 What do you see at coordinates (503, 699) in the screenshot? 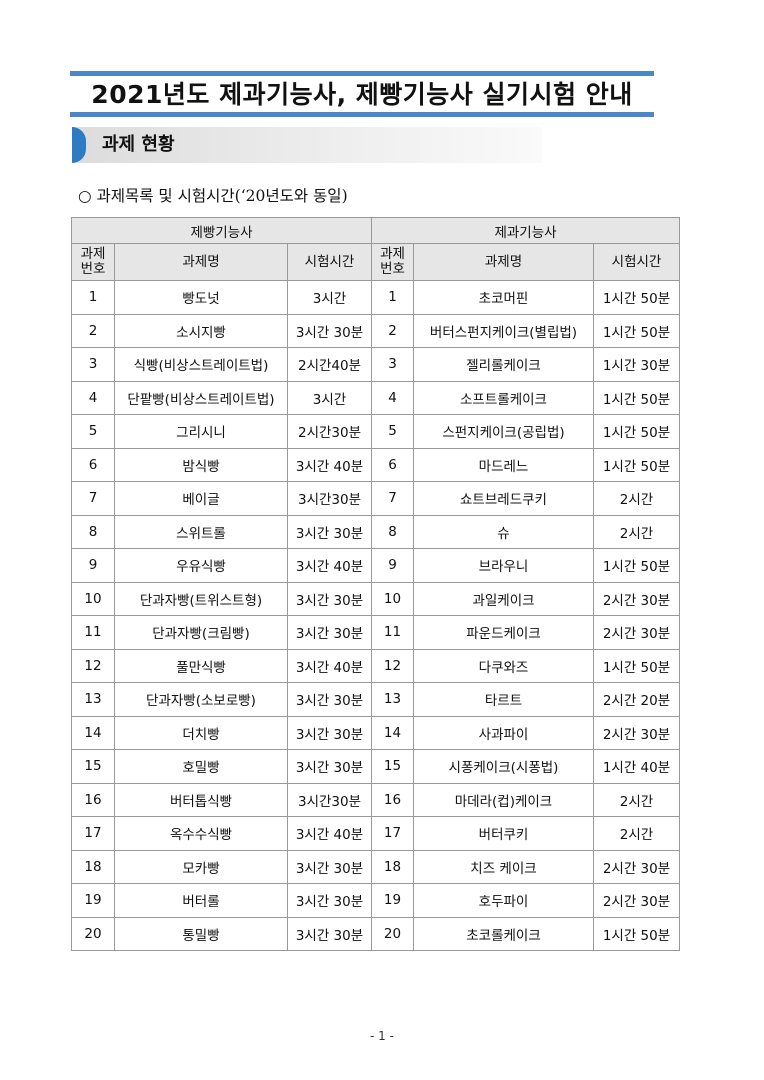
I see `confectionery-task-name: 타르트` at bounding box center [503, 699].